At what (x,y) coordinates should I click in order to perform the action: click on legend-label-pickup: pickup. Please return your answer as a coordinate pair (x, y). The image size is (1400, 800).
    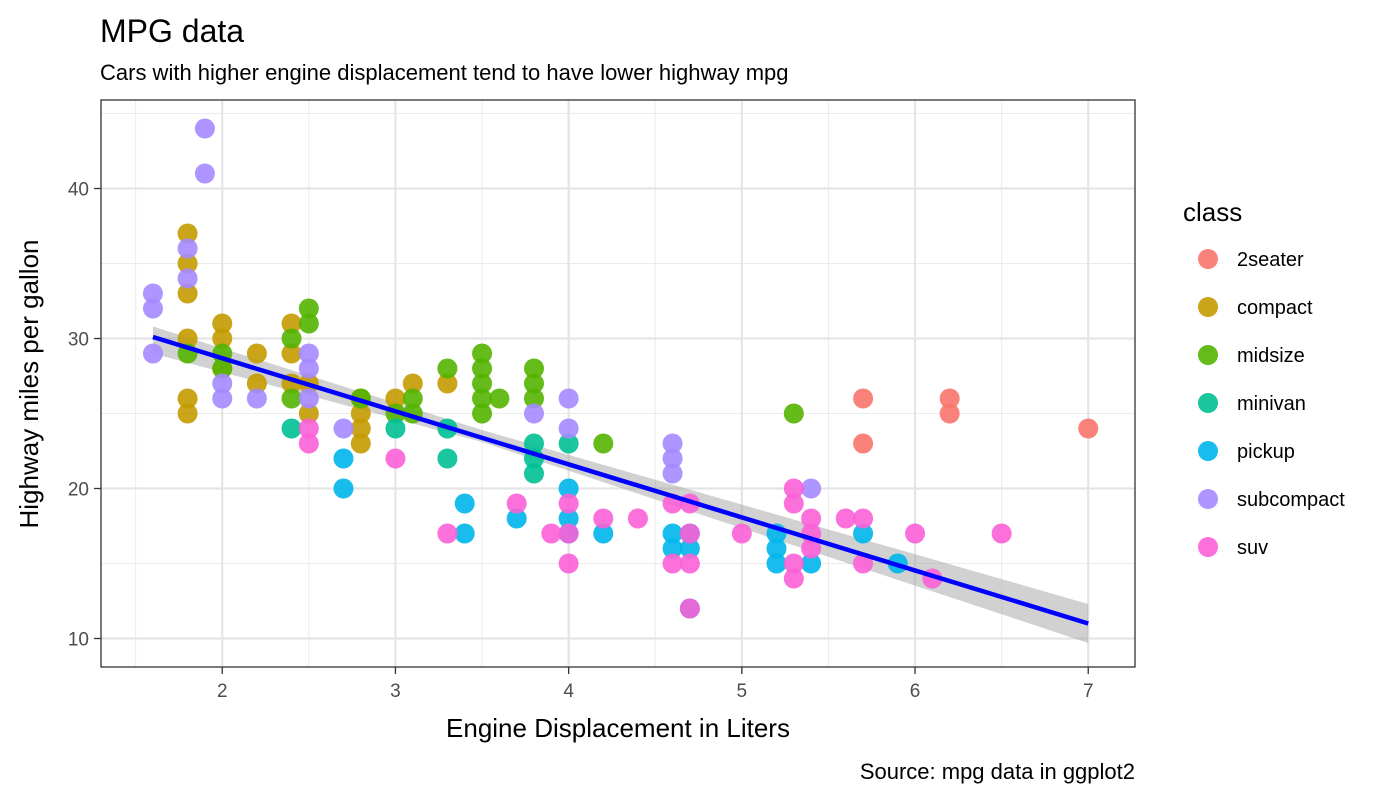
    Looking at the image, I should click on (1266, 452).